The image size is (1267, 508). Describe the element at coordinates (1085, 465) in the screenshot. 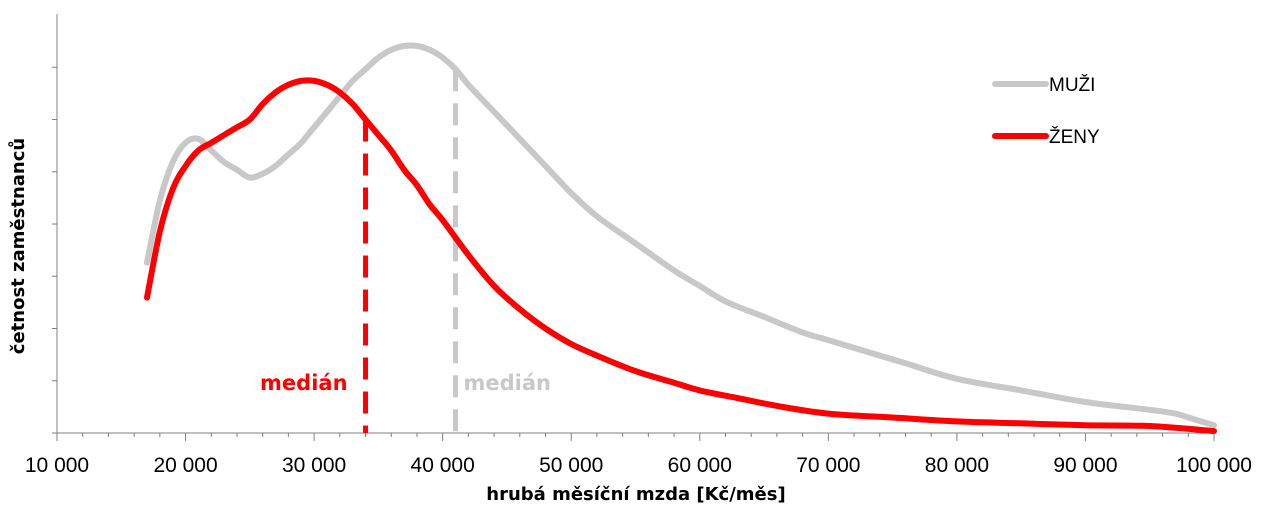

I see `x-tick-label: 90 000` at that location.